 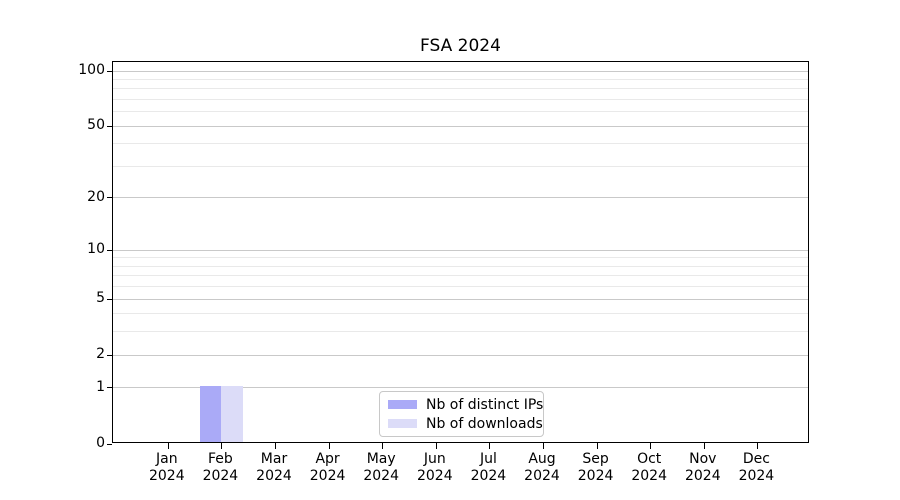 I want to click on x-tick-label: Oct 2024, so click(x=649, y=468).